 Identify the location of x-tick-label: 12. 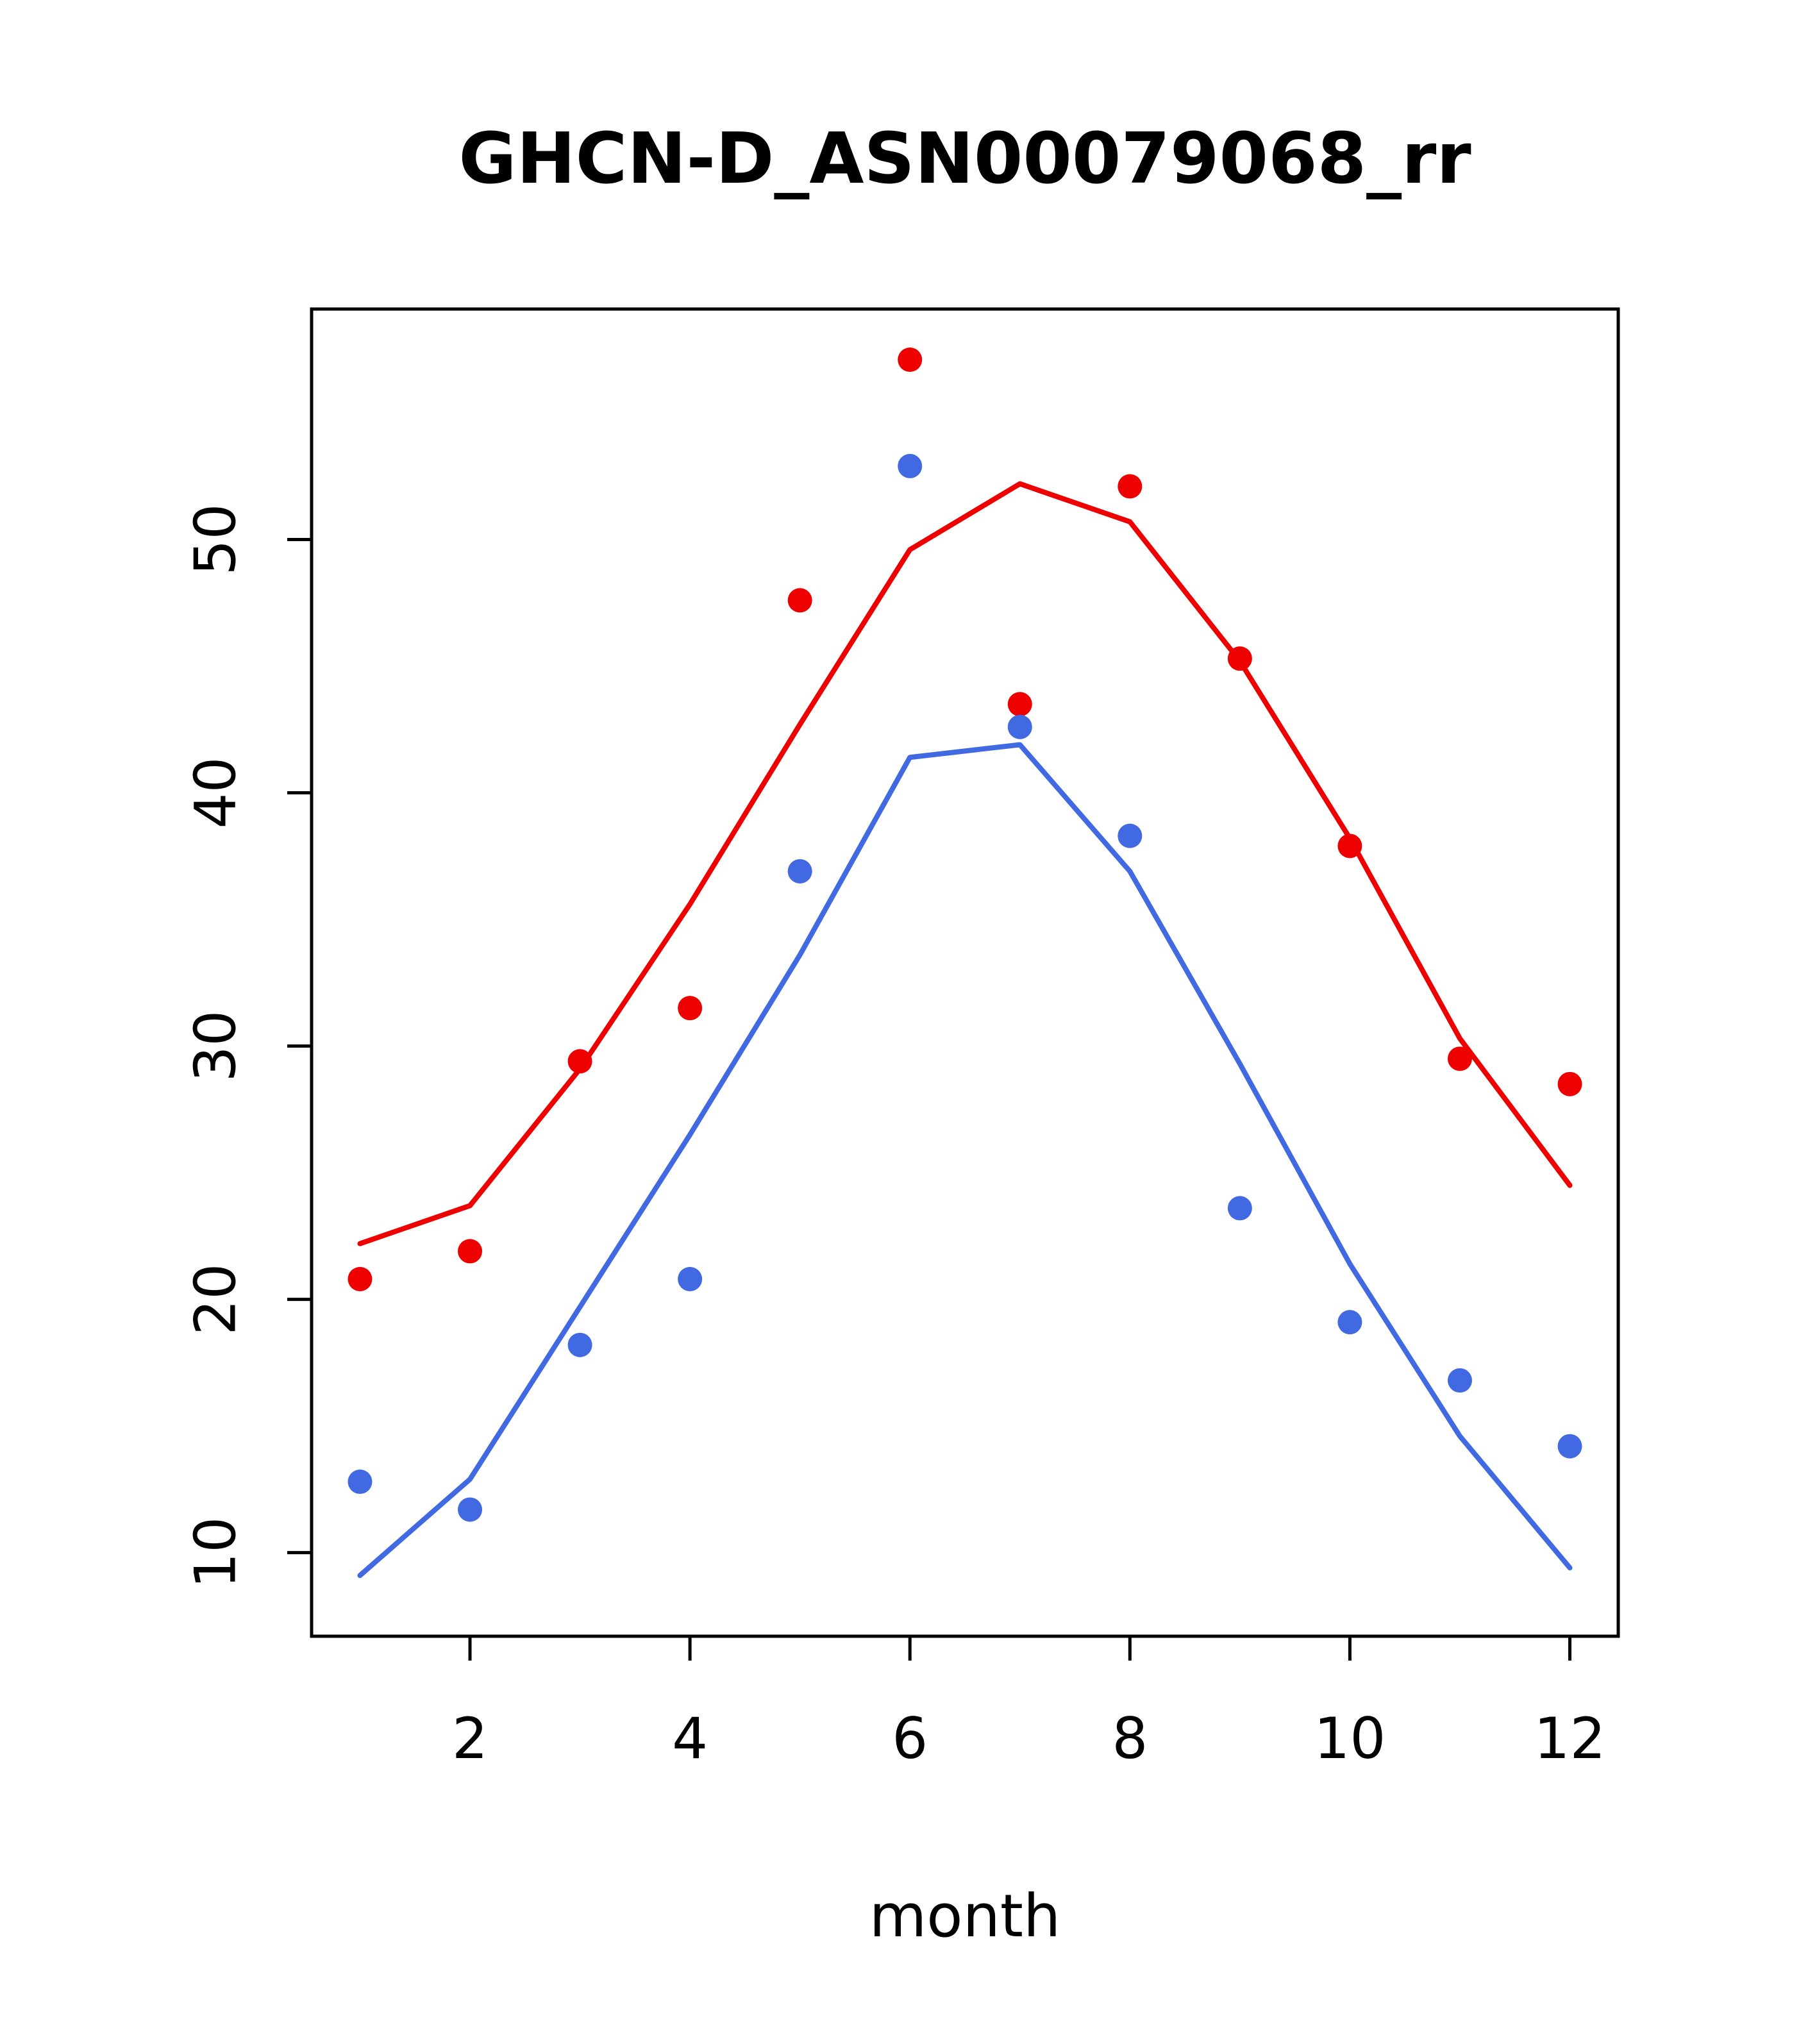
(1570, 1739).